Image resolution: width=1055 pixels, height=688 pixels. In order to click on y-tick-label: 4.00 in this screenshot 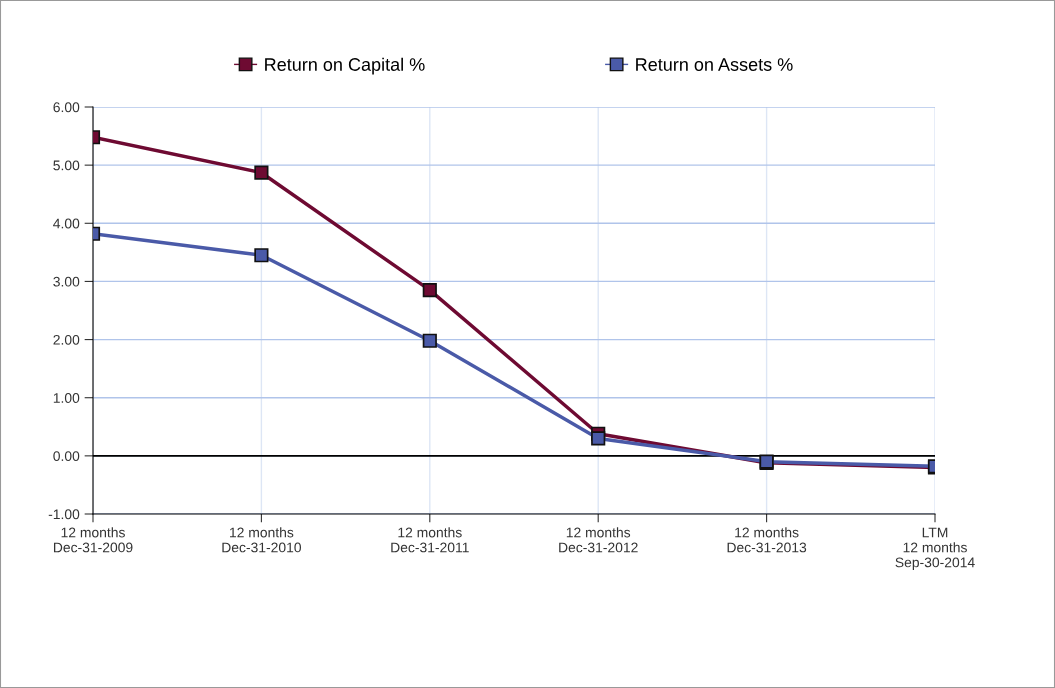, I will do `click(66, 223)`.